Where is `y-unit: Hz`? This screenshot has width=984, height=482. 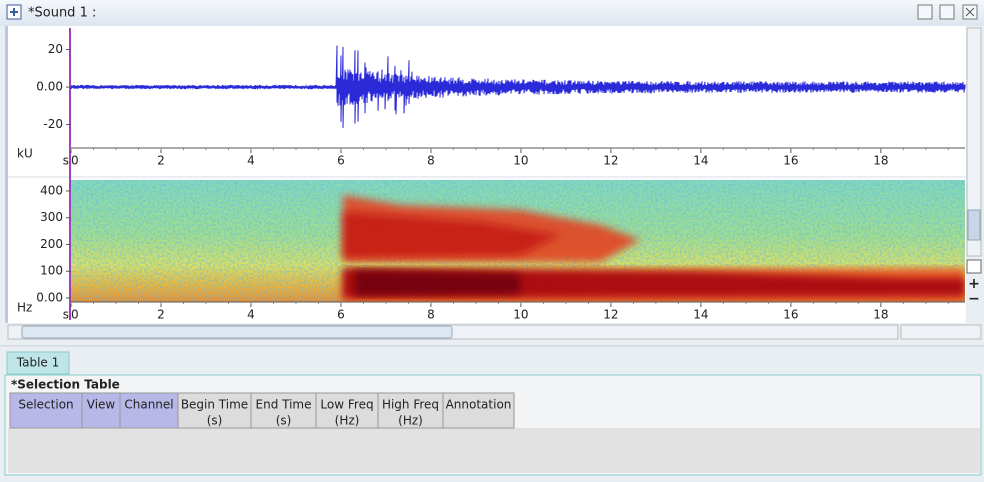
y-unit: Hz is located at coordinates (24, 308).